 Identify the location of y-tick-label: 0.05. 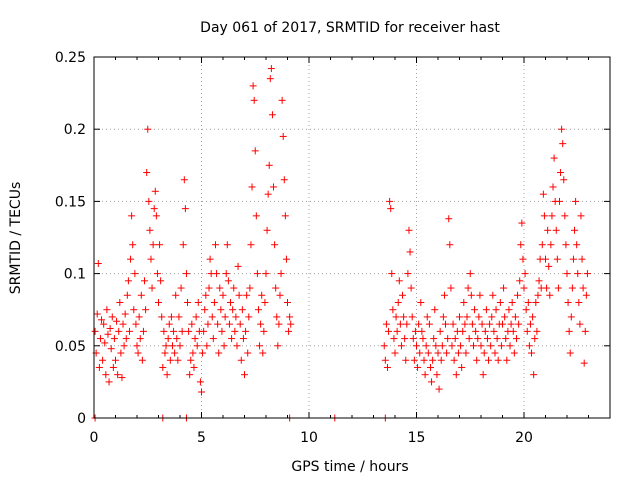
(70, 347).